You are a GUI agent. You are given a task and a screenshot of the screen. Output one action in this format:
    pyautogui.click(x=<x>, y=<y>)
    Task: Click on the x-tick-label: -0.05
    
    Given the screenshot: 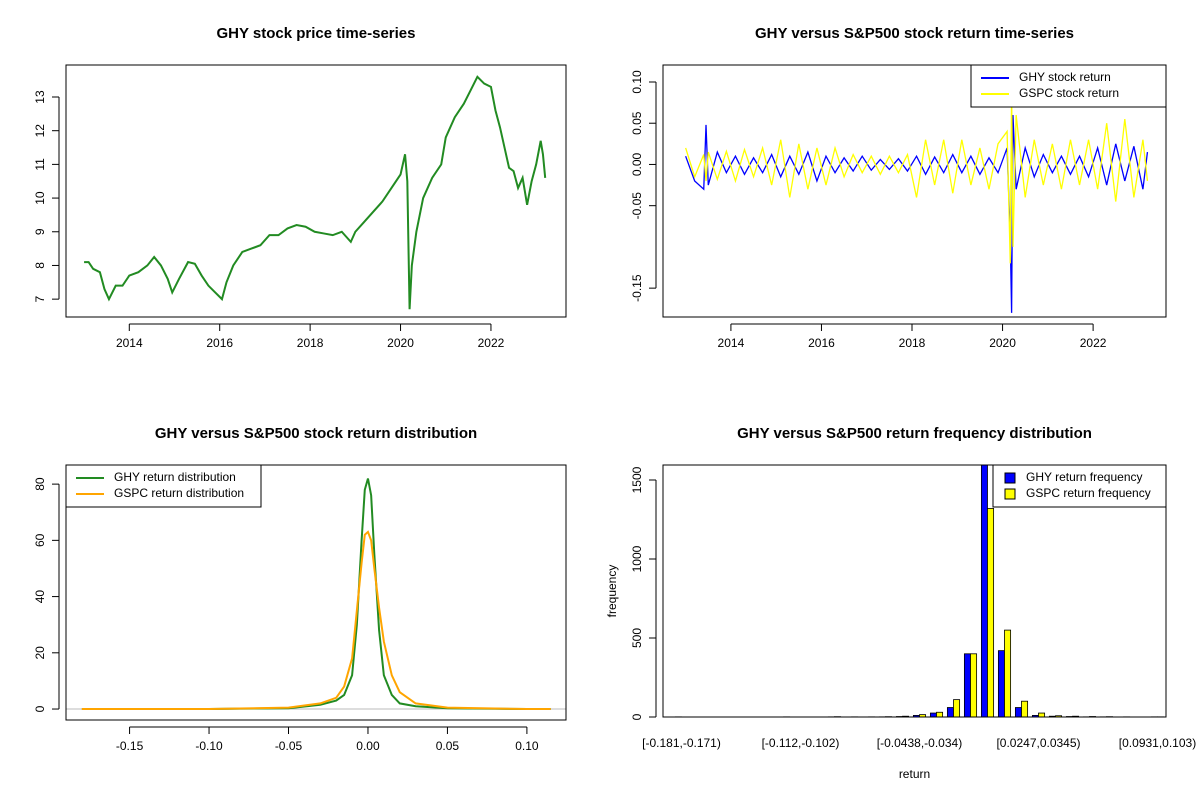 What is the action you would take?
    pyautogui.click(x=289, y=746)
    